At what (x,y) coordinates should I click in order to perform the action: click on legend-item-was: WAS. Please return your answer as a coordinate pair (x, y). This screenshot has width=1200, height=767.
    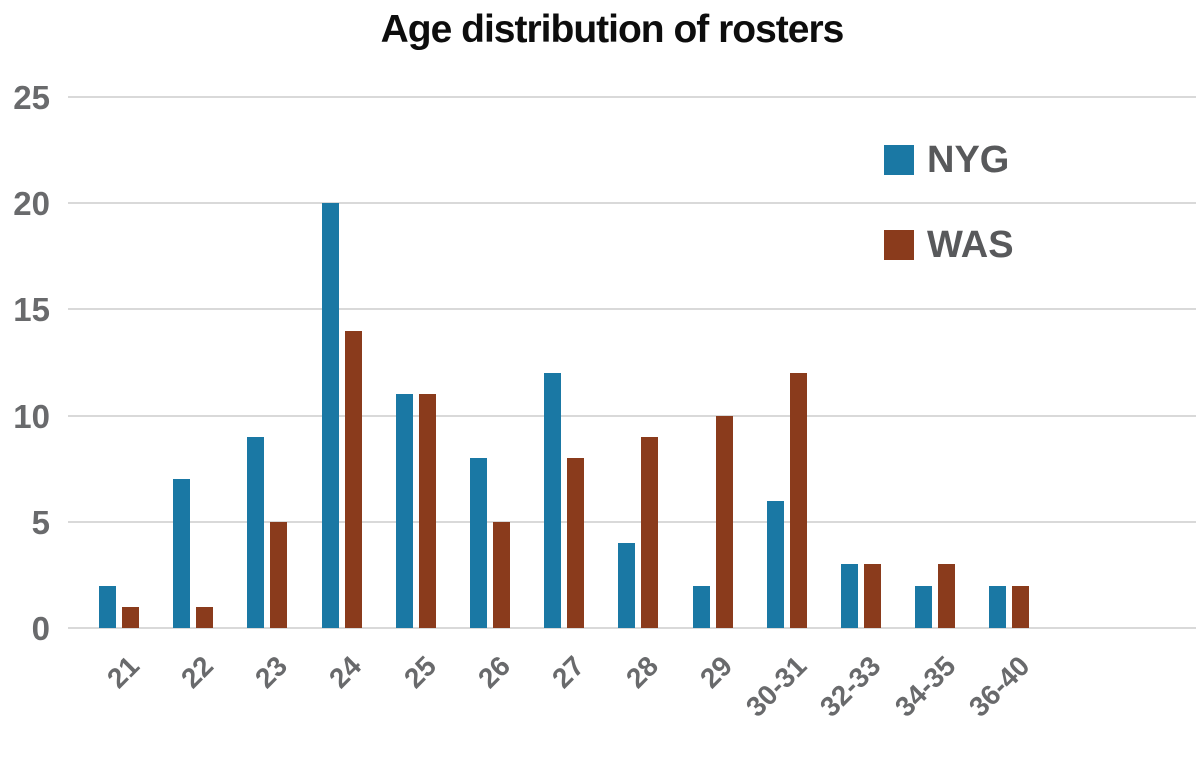
    Looking at the image, I should click on (949, 245).